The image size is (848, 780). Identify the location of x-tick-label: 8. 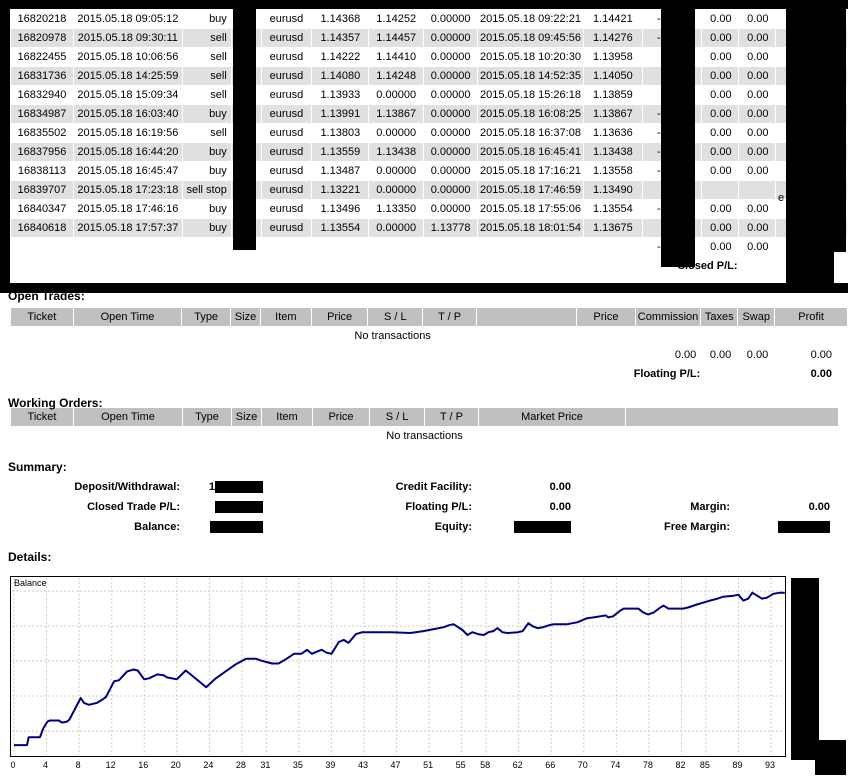
(78, 765).